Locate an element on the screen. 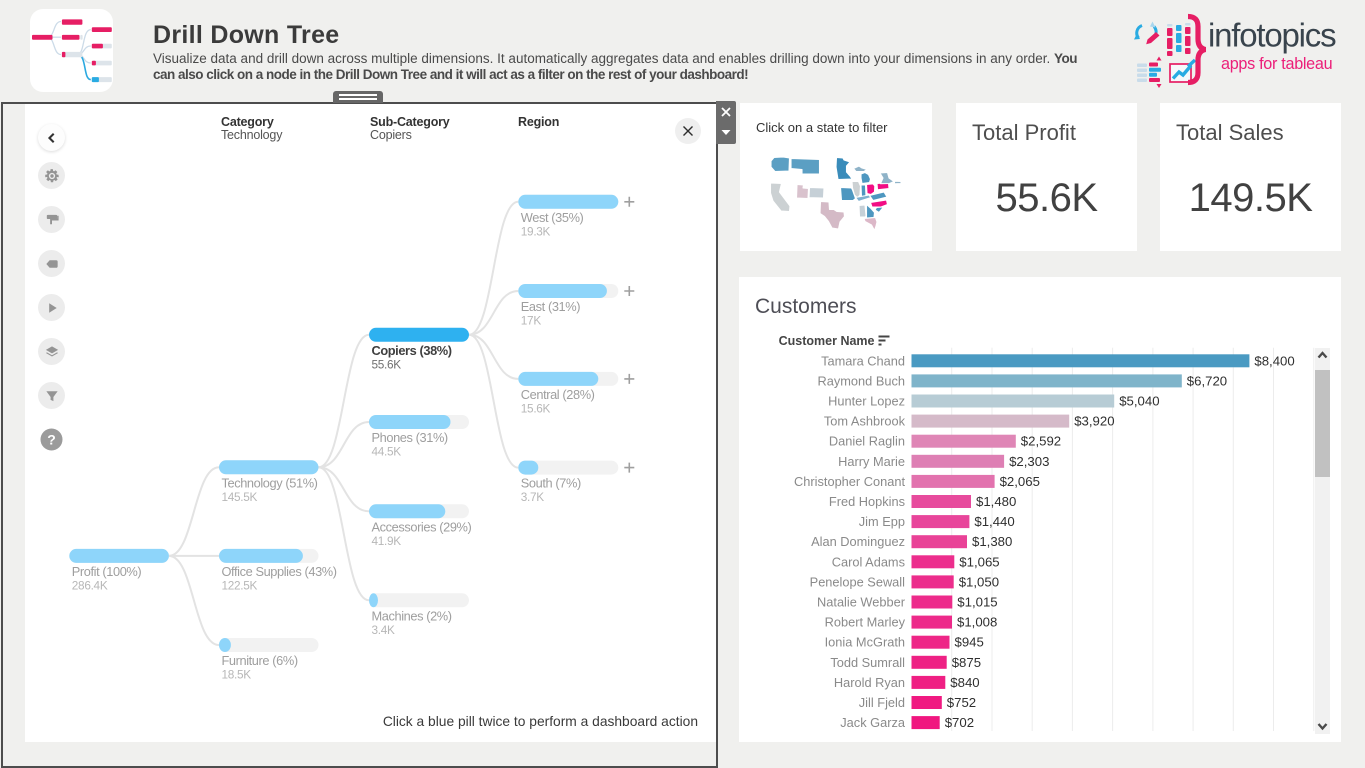 The image size is (1365, 768). svg-text: Alan Dominguez is located at coordinates (858, 541).